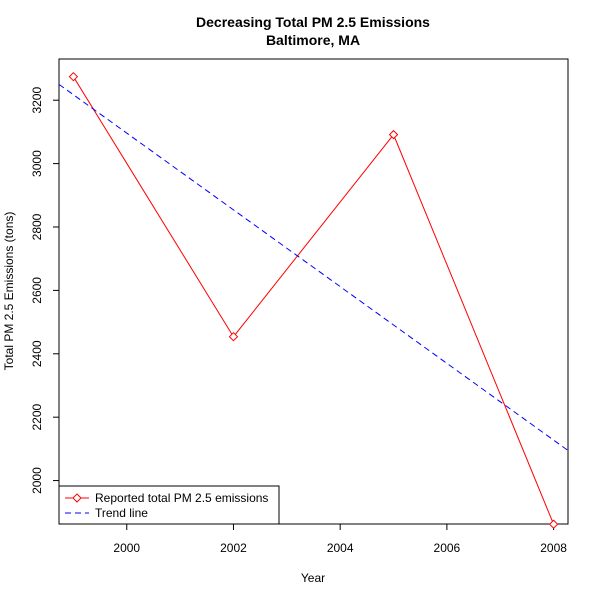 The image size is (600, 600). I want to click on y-tick-label: 2800, so click(37, 226).